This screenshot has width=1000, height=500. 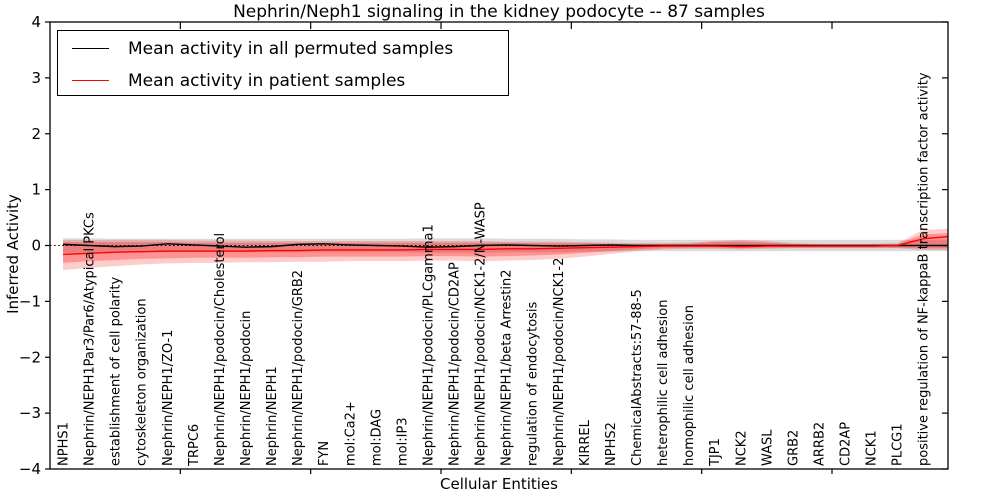 What do you see at coordinates (767, 447) in the screenshot?
I see `x-category-label: WASL` at bounding box center [767, 447].